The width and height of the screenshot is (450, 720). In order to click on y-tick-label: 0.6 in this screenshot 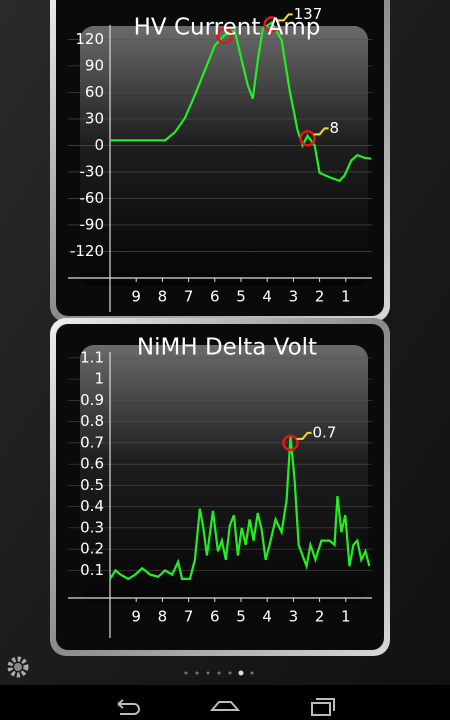, I will do `click(92, 464)`.